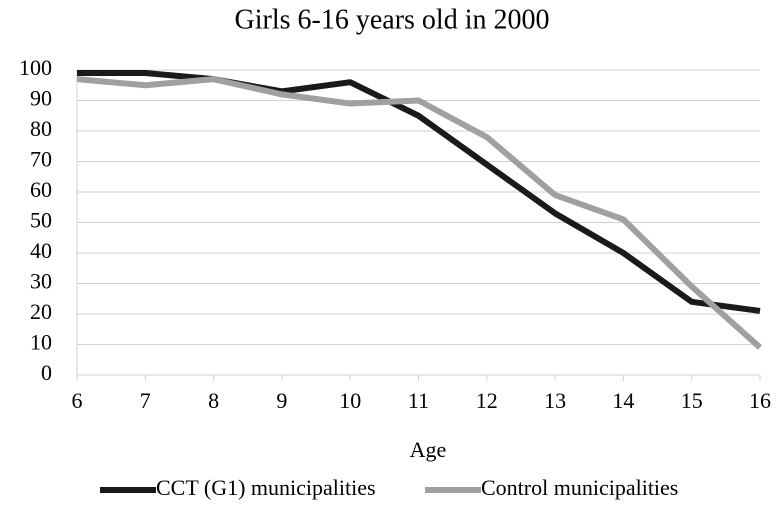 The image size is (776, 508). Describe the element at coordinates (555, 400) in the screenshot. I see `x-tick-label: 13` at that location.